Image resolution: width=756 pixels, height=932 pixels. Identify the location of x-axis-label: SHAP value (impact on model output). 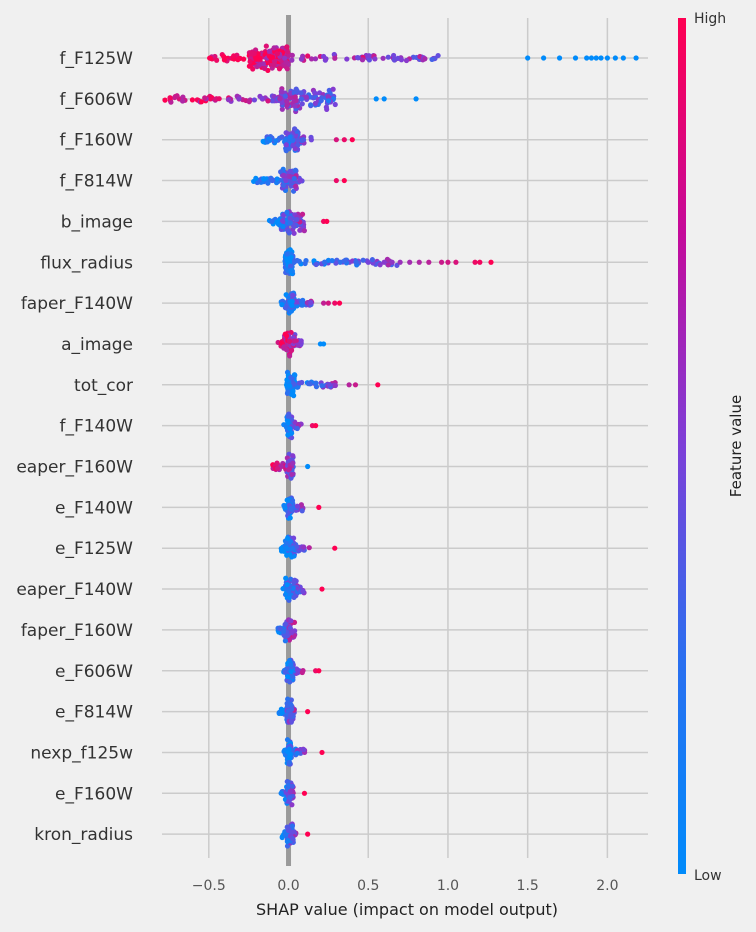
(407, 909).